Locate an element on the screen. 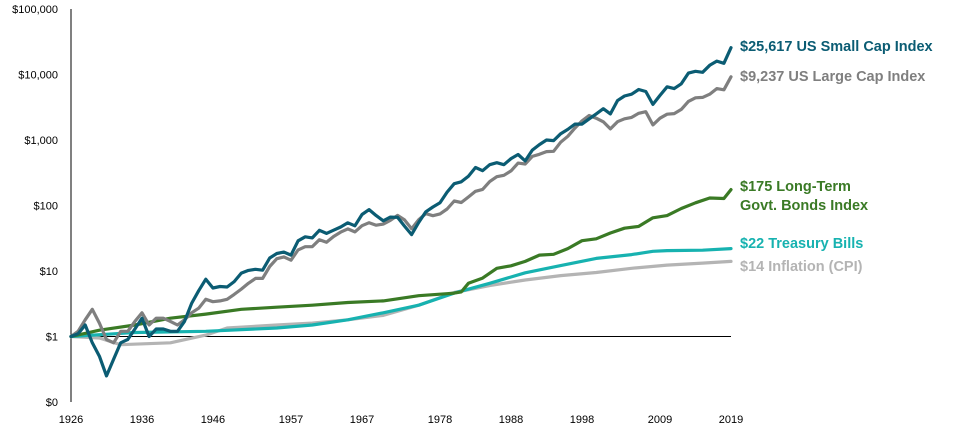 The width and height of the screenshot is (957, 432). x-tick-label: 1998 is located at coordinates (582, 420).